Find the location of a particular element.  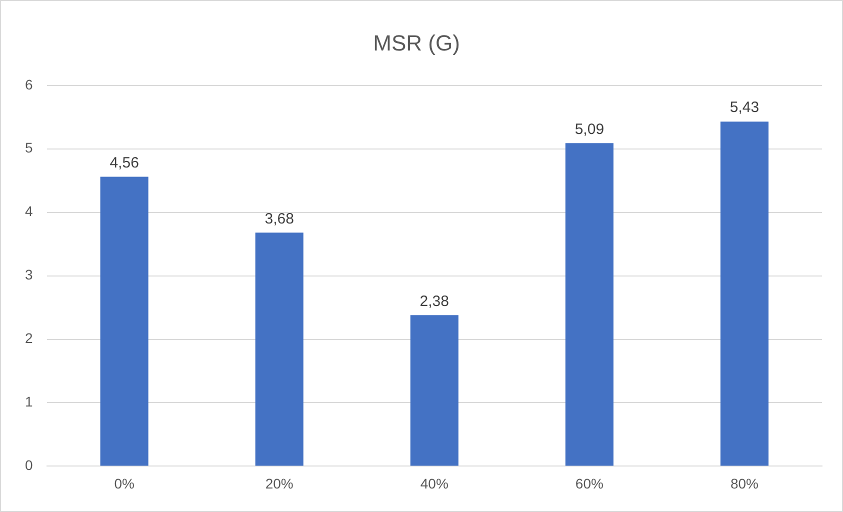

y-tick-label: 4 is located at coordinates (28, 211).